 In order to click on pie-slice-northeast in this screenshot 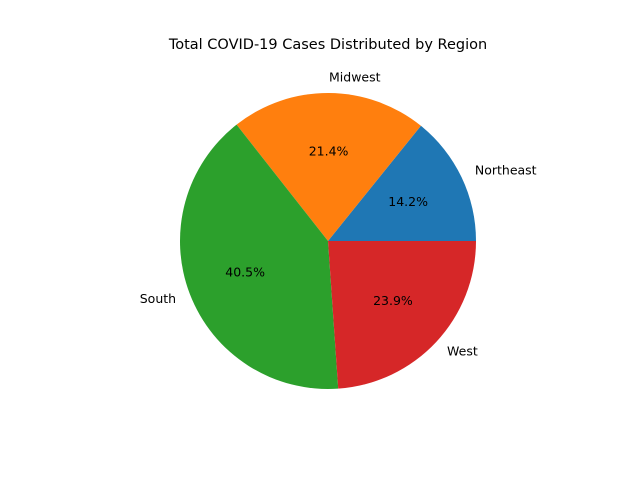, I will do `click(402, 183)`.